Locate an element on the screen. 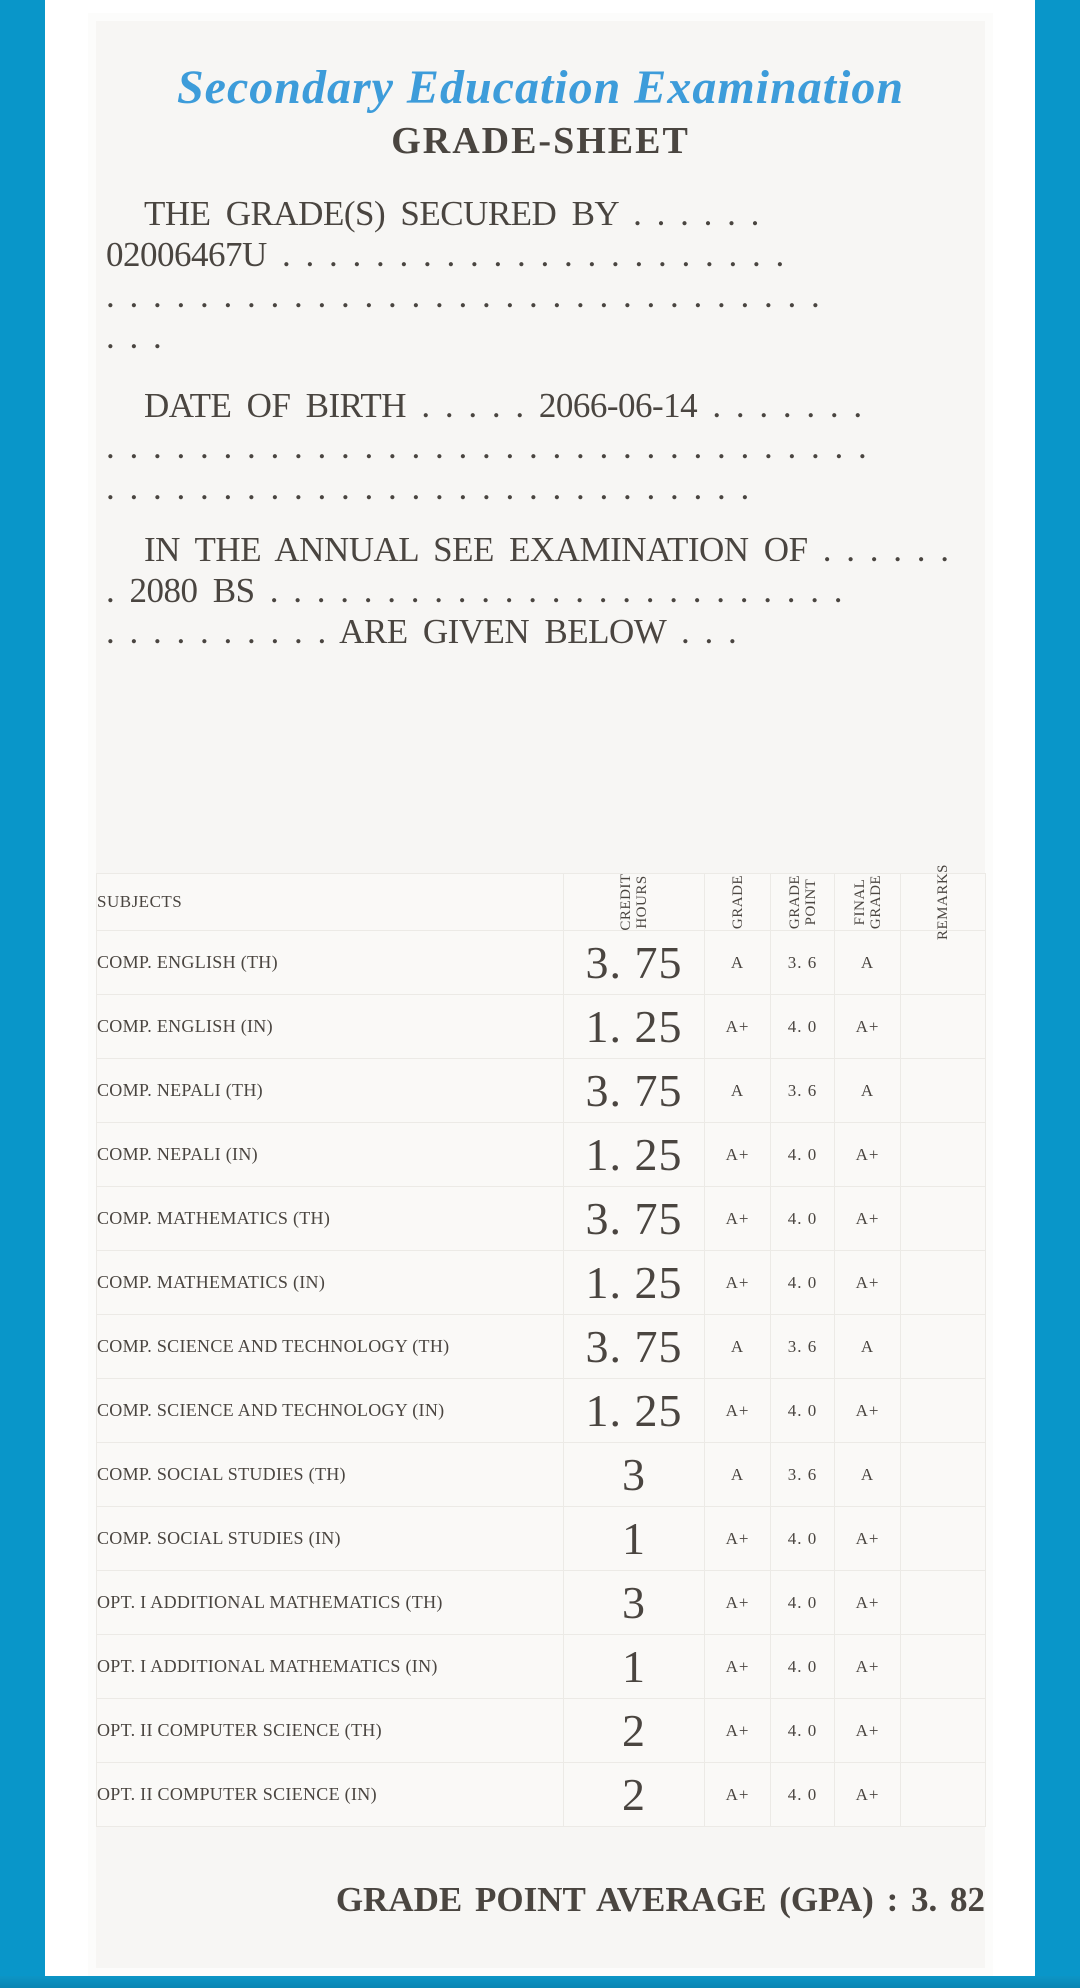  subject-cell: COMP. SCIENCE AND TECHNOLOGY (IN) is located at coordinates (330, 1410).